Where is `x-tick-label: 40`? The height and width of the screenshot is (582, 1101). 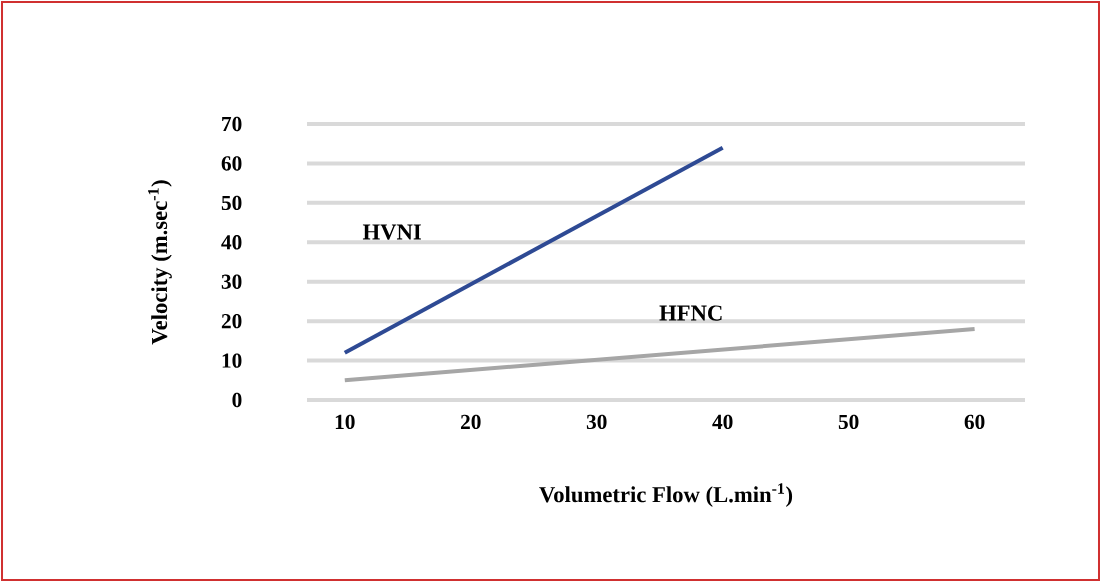
x-tick-label: 40 is located at coordinates (722, 422).